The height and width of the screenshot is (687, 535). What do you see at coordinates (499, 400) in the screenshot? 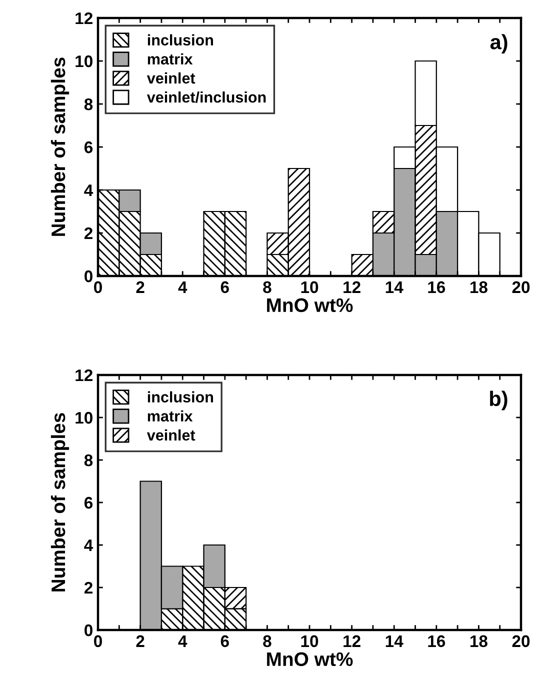
I see `annotation: b)` at bounding box center [499, 400].